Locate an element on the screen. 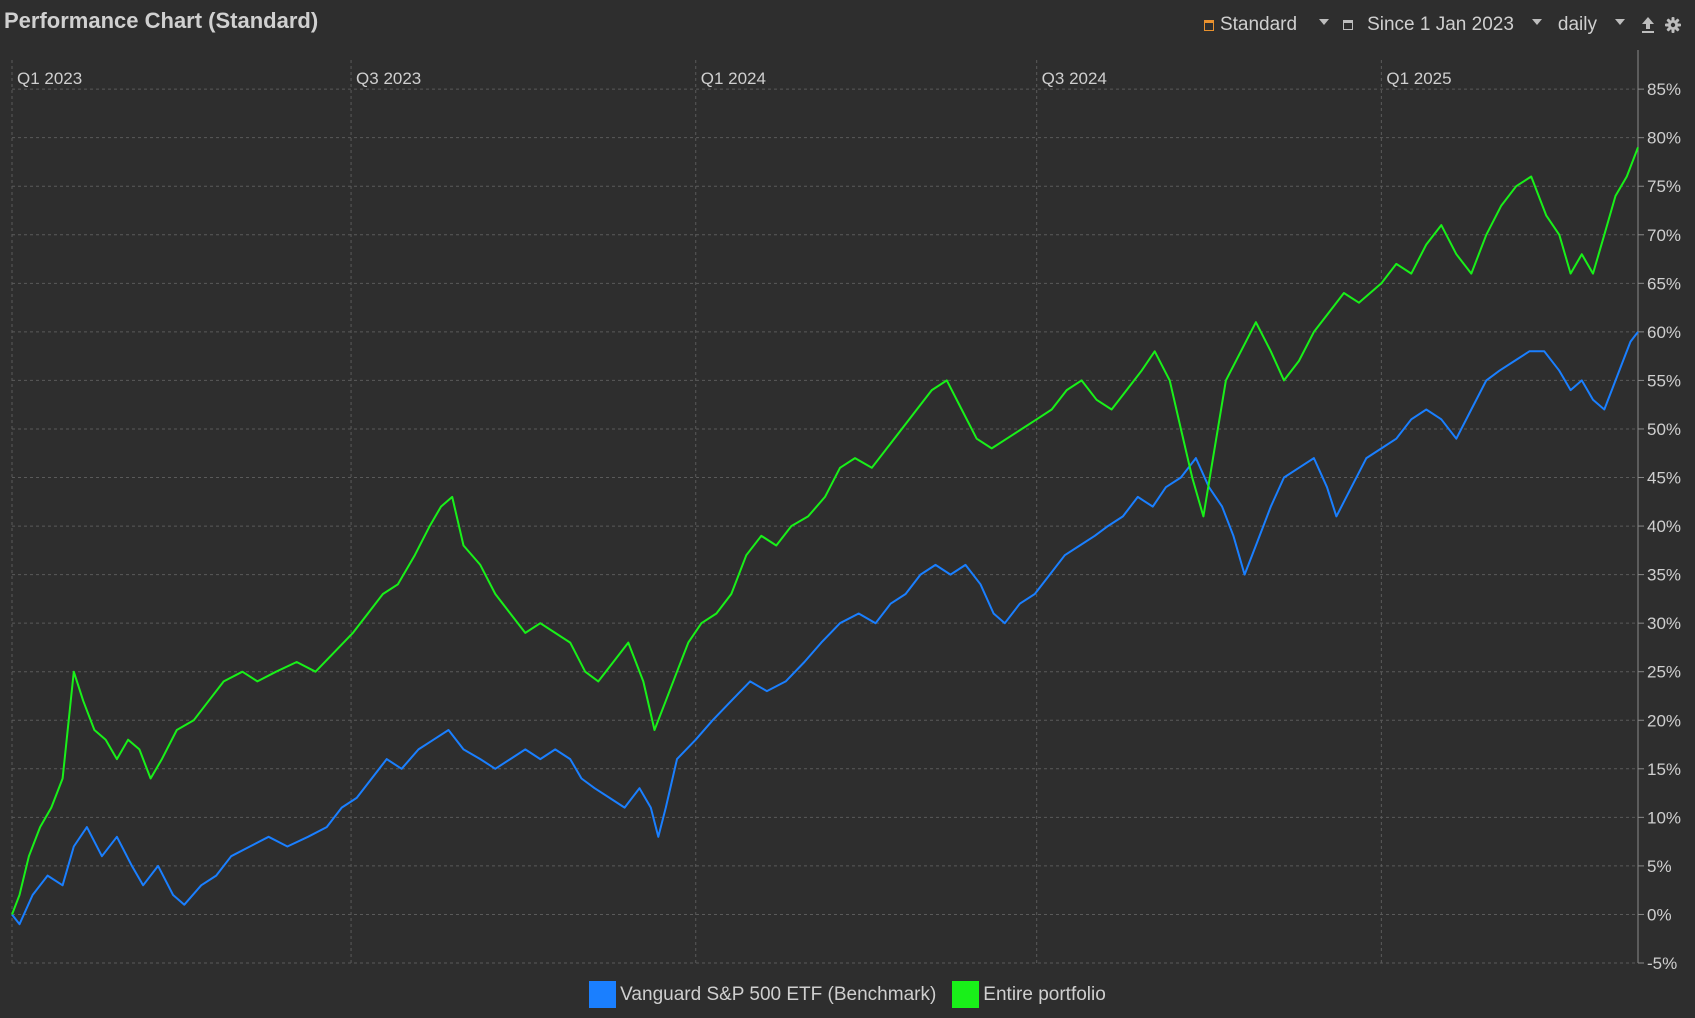 The height and width of the screenshot is (1018, 1695). y-tick-label: 30% is located at coordinates (1664, 623).